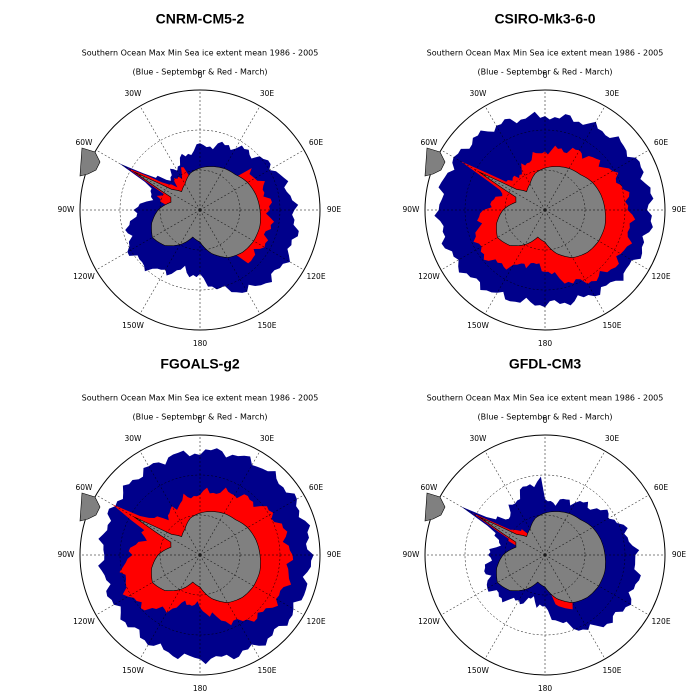 This screenshot has height=700, width=700. Describe the element at coordinates (544, 19) in the screenshot. I see `panel-title: CSIRO-Mk3-6-0` at that location.